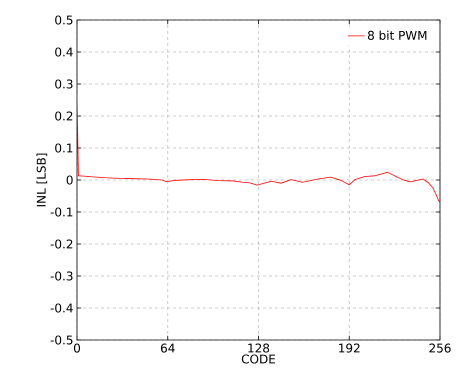  What do you see at coordinates (69, 180) in the screenshot?
I see `y-tick-label: 0` at bounding box center [69, 180].